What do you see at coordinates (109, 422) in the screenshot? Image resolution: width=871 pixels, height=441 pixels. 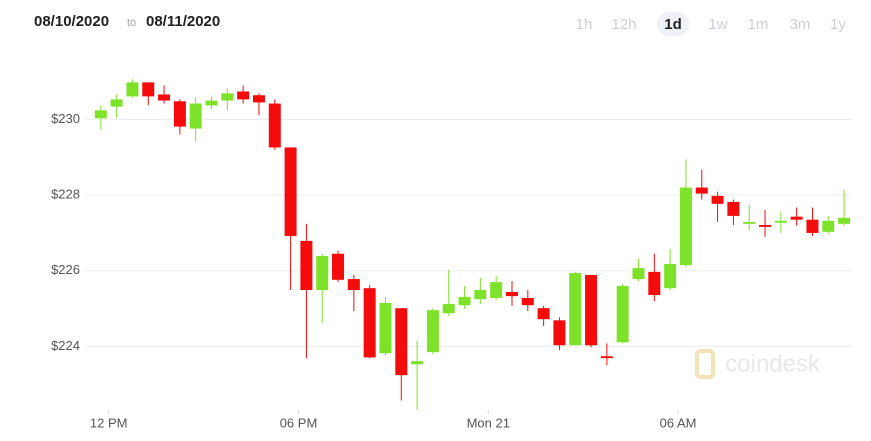 I see `x-tick-label: 12 PM` at bounding box center [109, 422].